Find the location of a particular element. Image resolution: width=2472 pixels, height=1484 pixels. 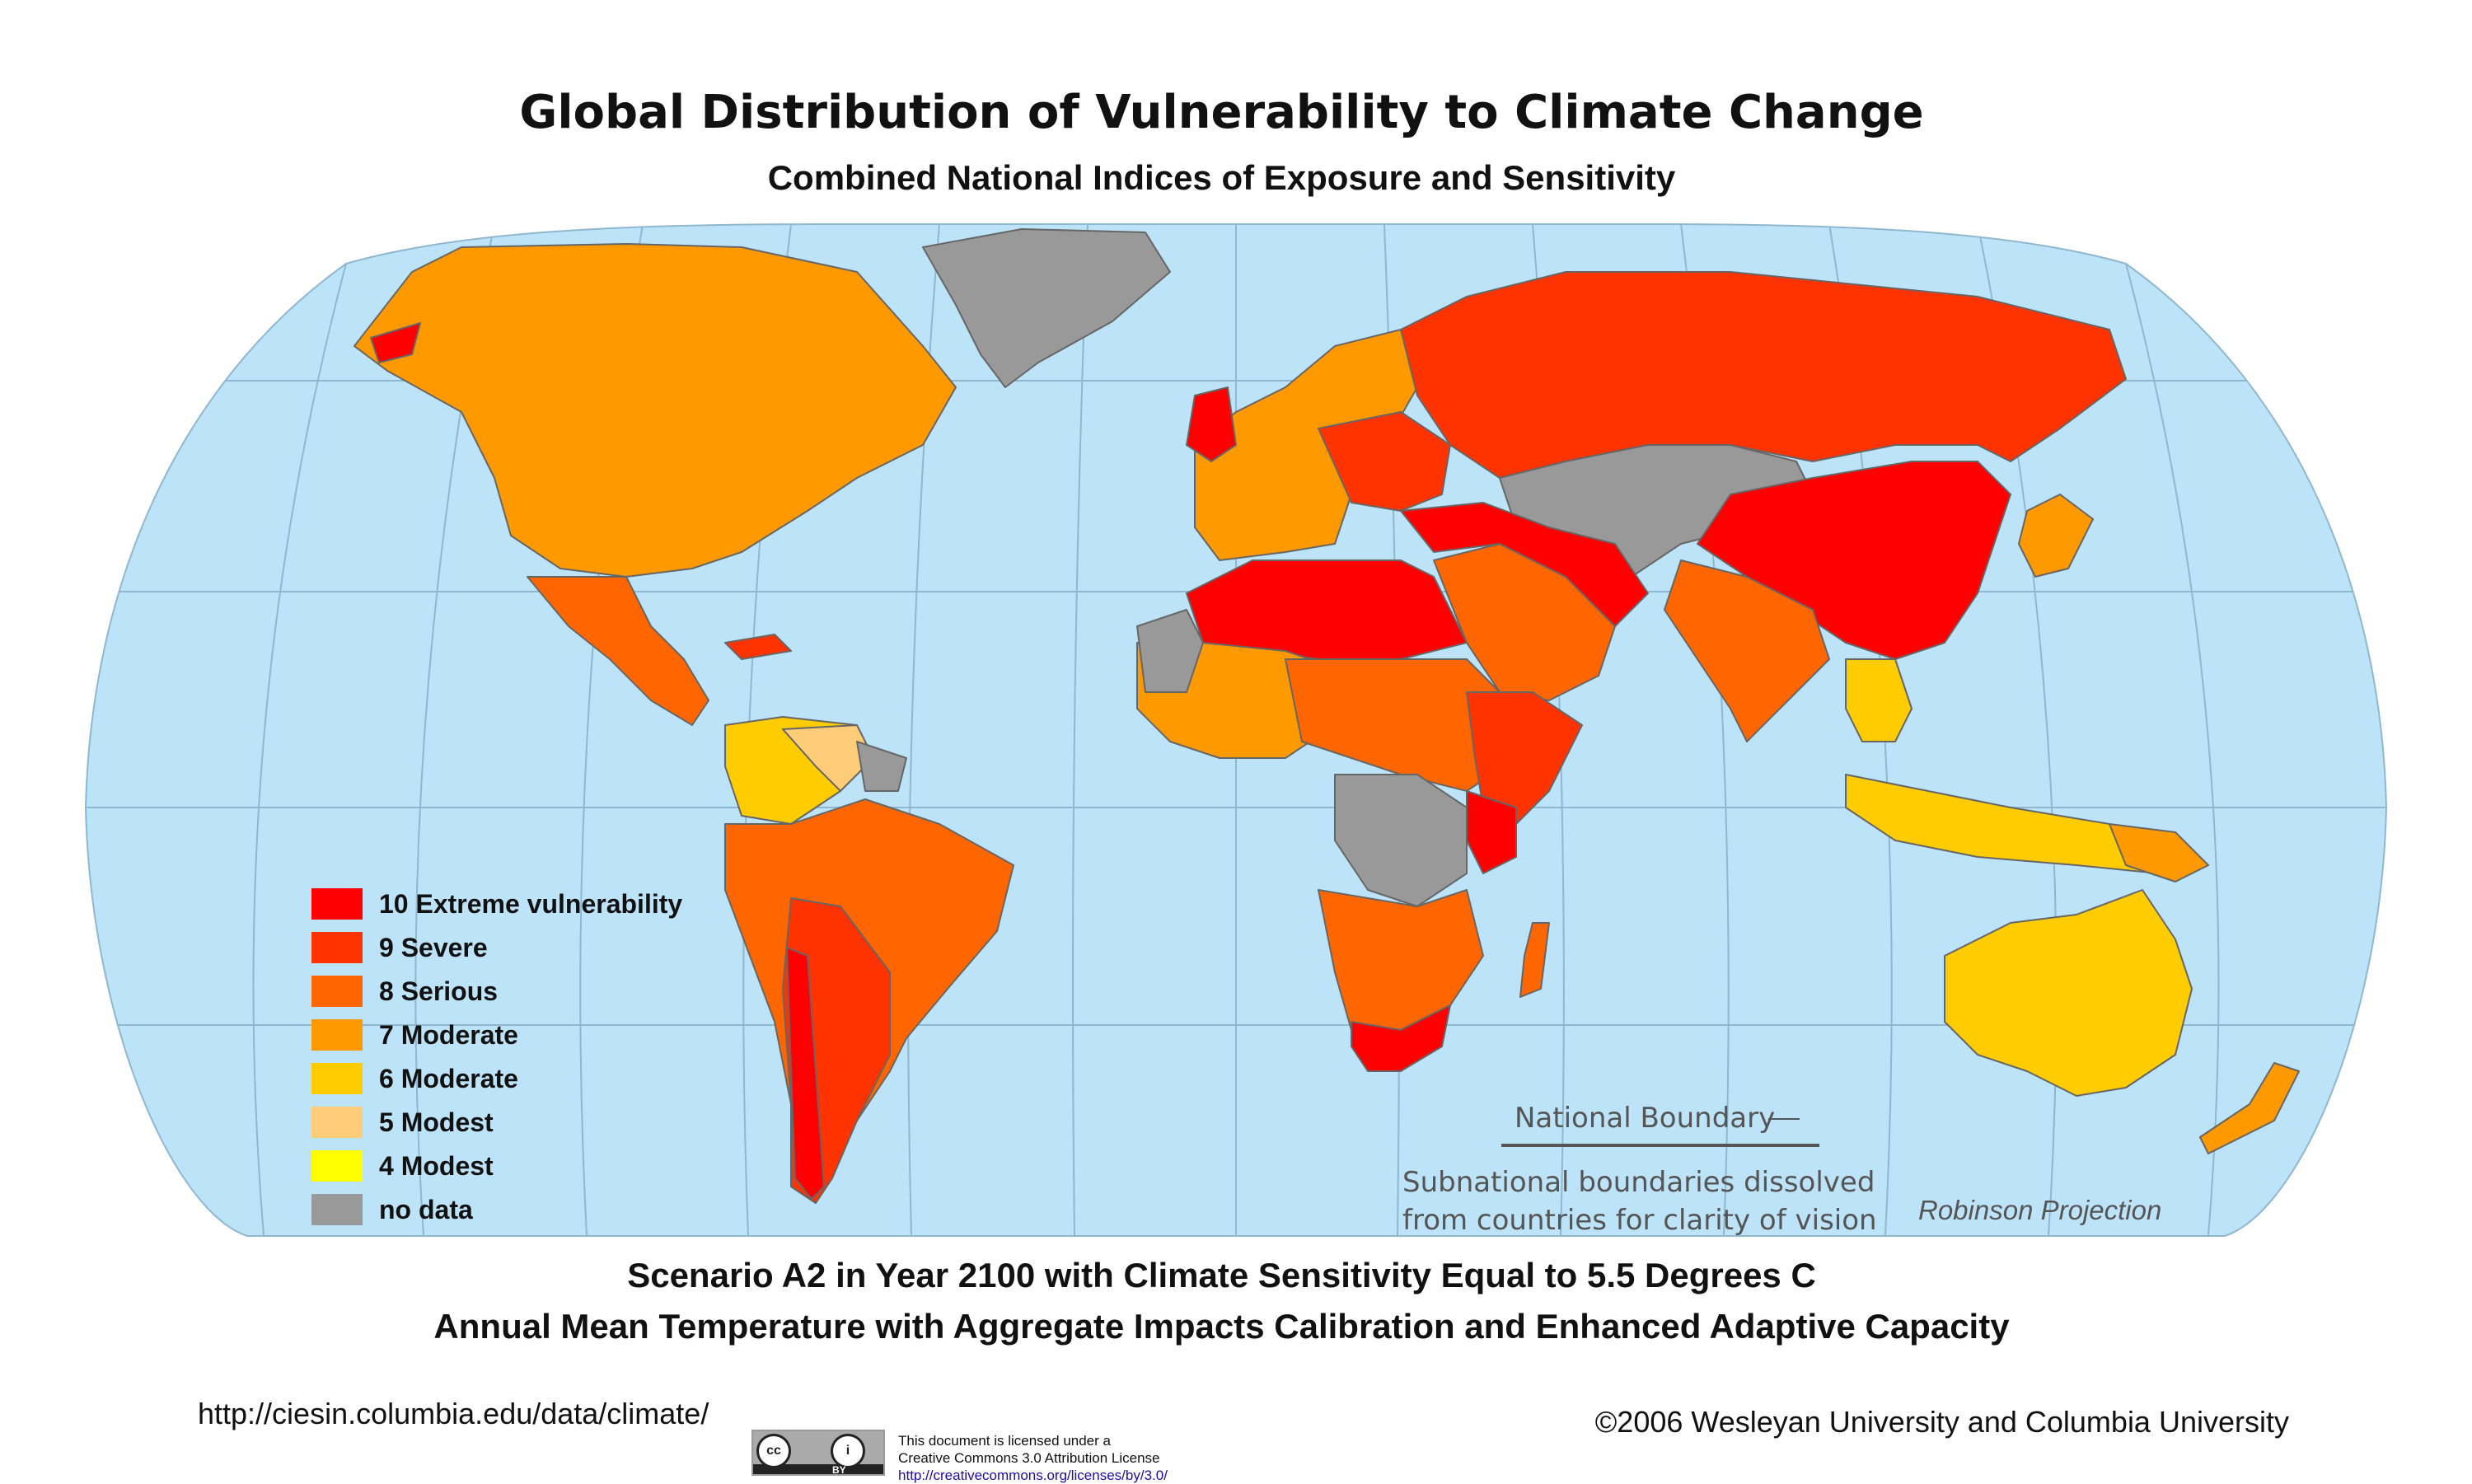

boundary-key-line is located at coordinates (1660, 1146).